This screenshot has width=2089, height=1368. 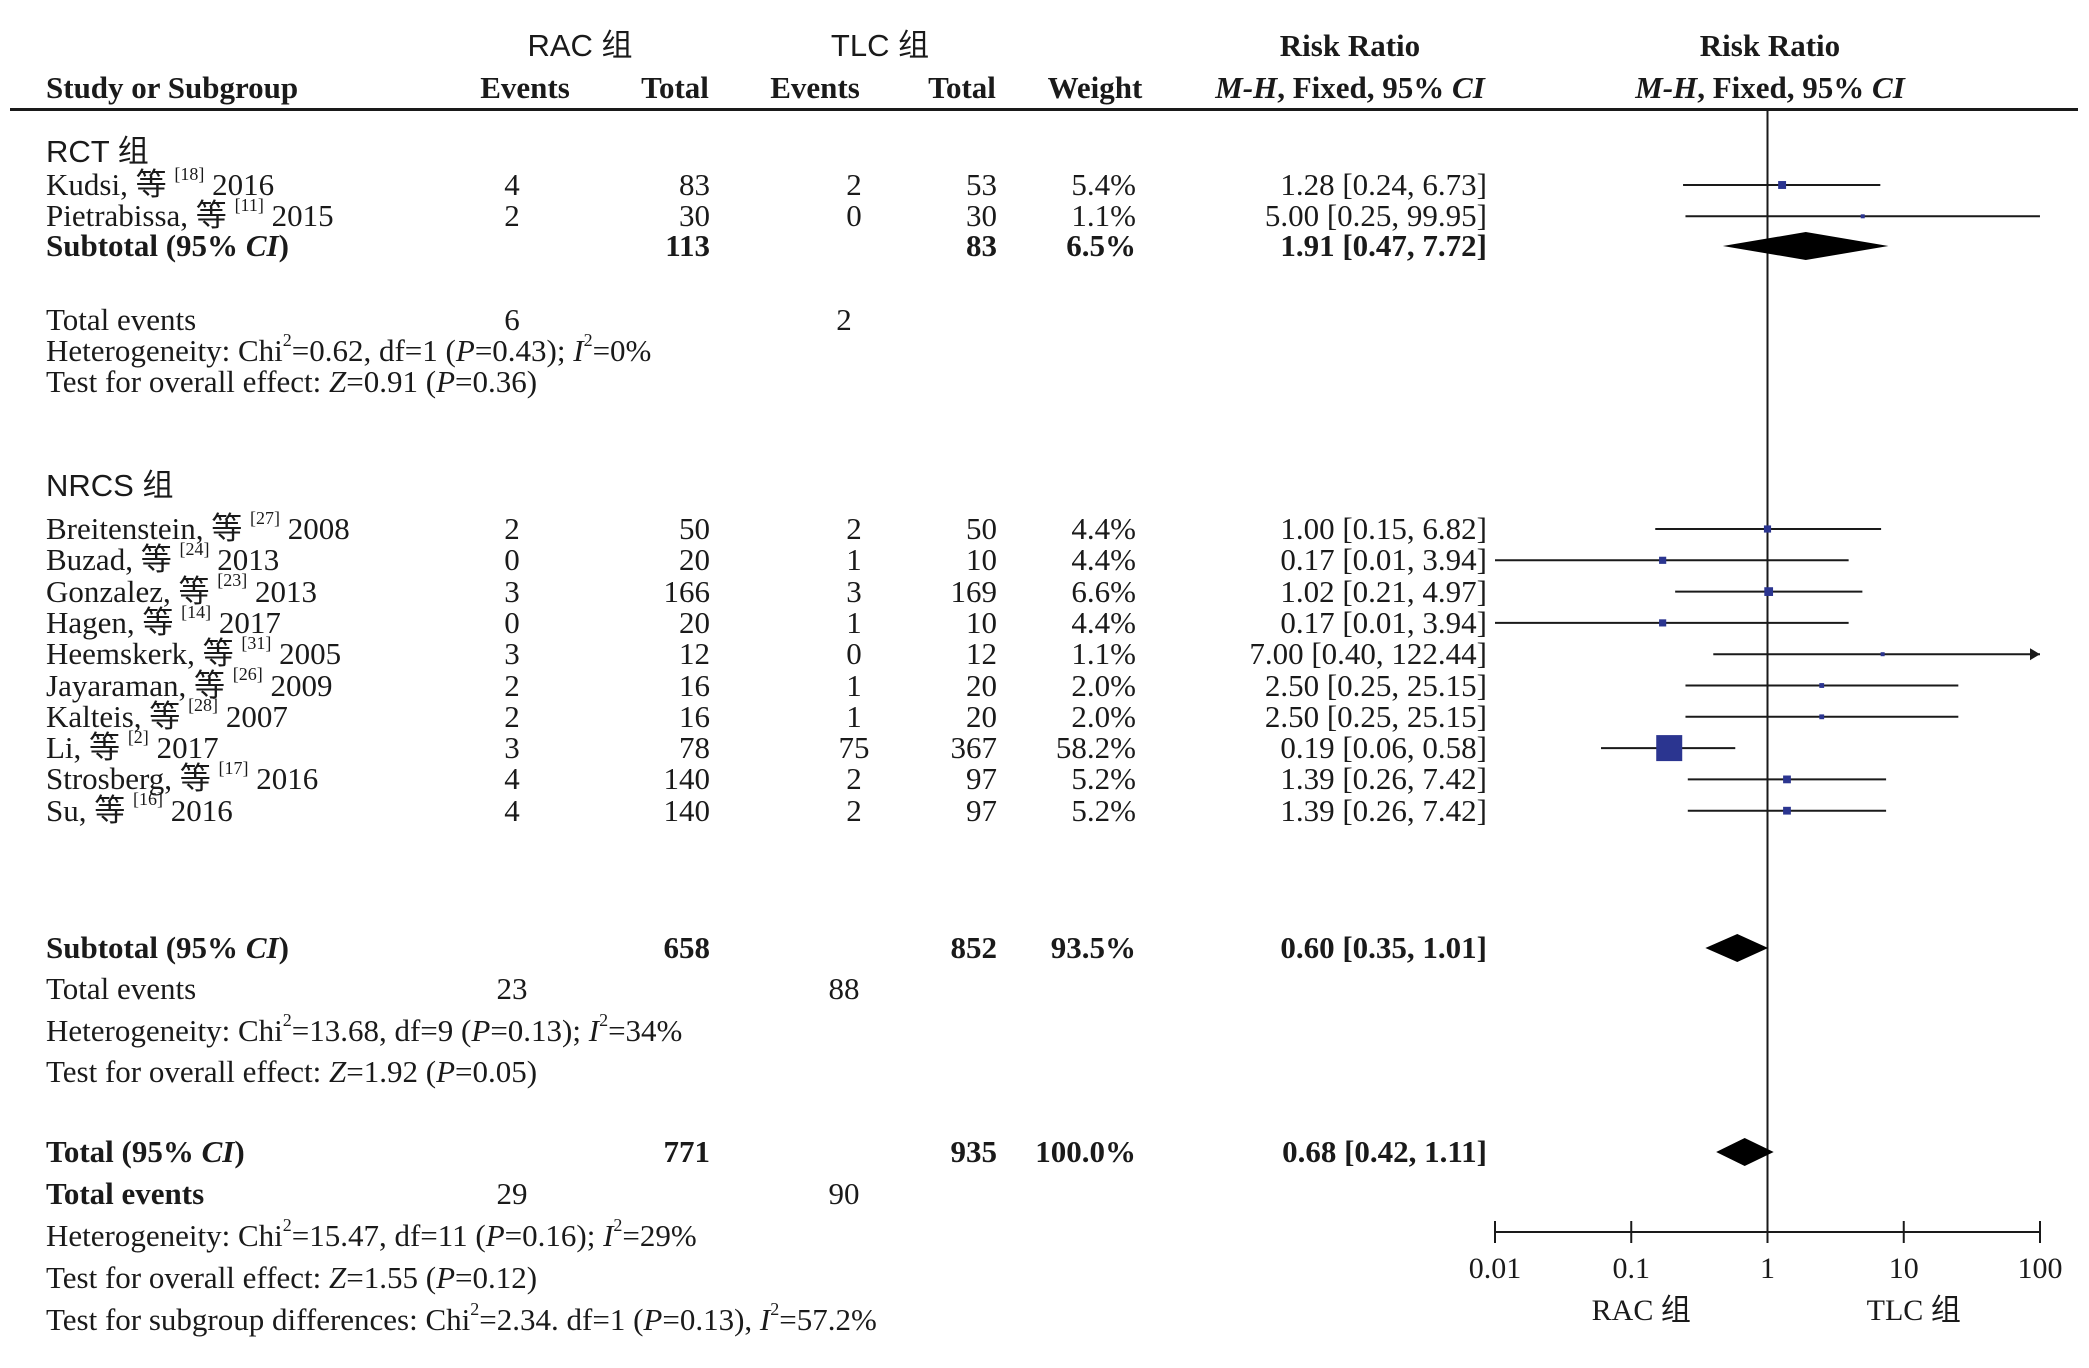 I want to click on events-tlc: 2, so click(x=854, y=810).